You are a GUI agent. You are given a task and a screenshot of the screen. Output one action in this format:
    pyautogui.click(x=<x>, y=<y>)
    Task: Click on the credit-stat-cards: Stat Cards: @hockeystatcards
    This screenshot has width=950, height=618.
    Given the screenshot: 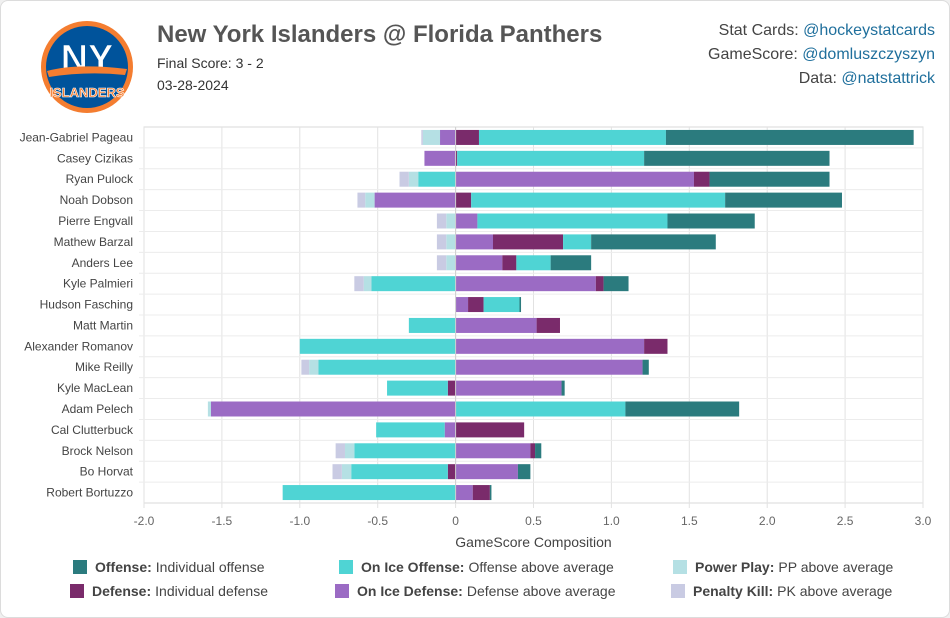 What is the action you would take?
    pyautogui.click(x=826, y=30)
    